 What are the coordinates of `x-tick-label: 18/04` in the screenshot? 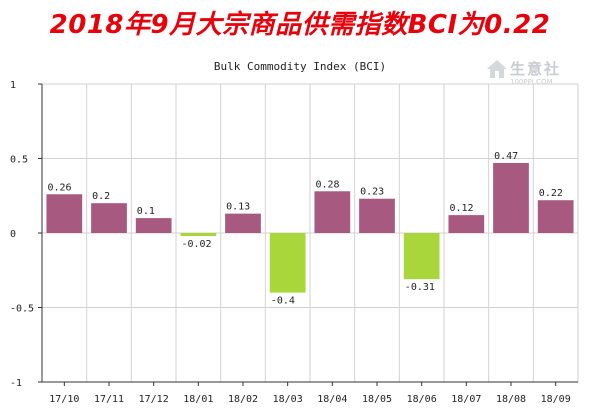 It's located at (332, 399).